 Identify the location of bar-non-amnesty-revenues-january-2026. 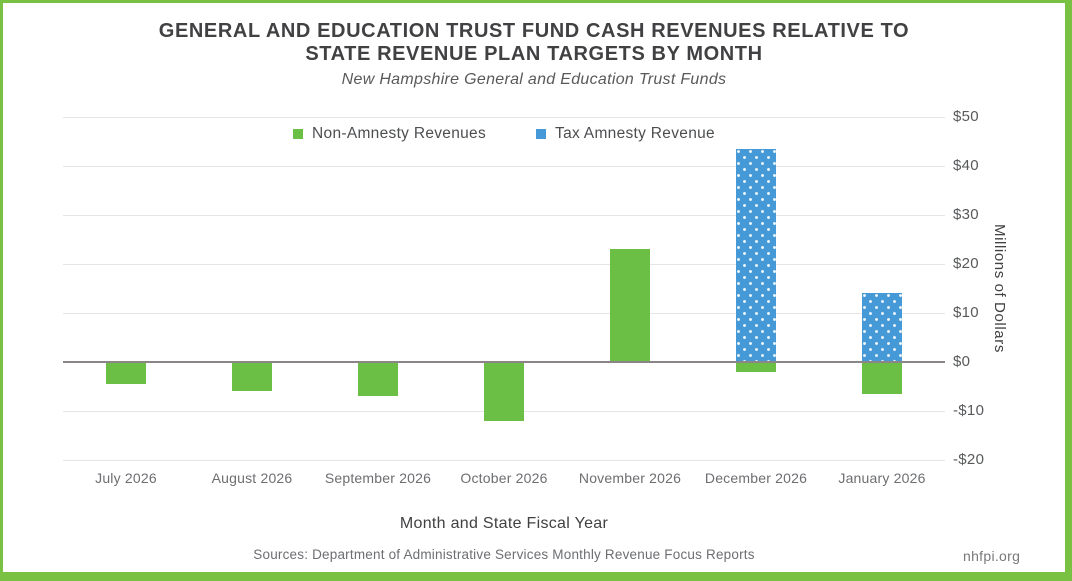
(882, 378).